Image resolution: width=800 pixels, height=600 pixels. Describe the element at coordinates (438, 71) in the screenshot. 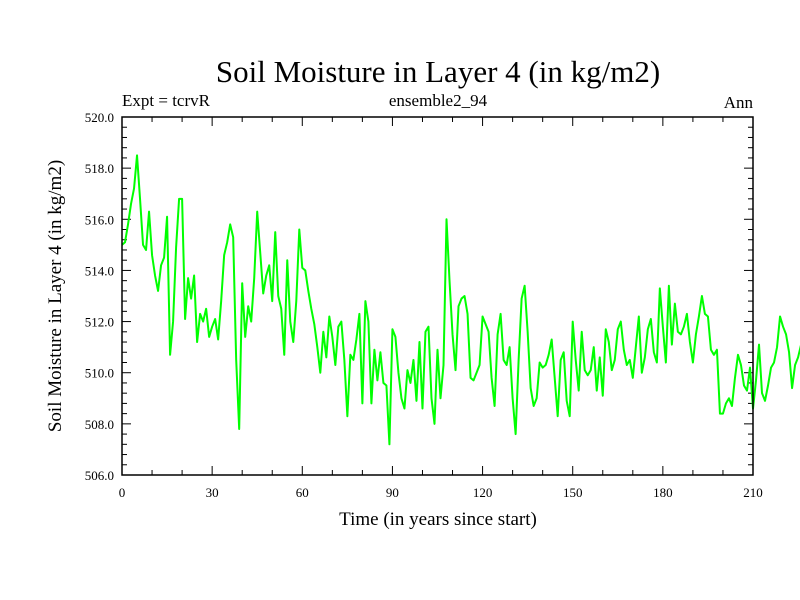

I see `chart-title: Soil Moisture in Layer 4 (in kg/m2)` at that location.